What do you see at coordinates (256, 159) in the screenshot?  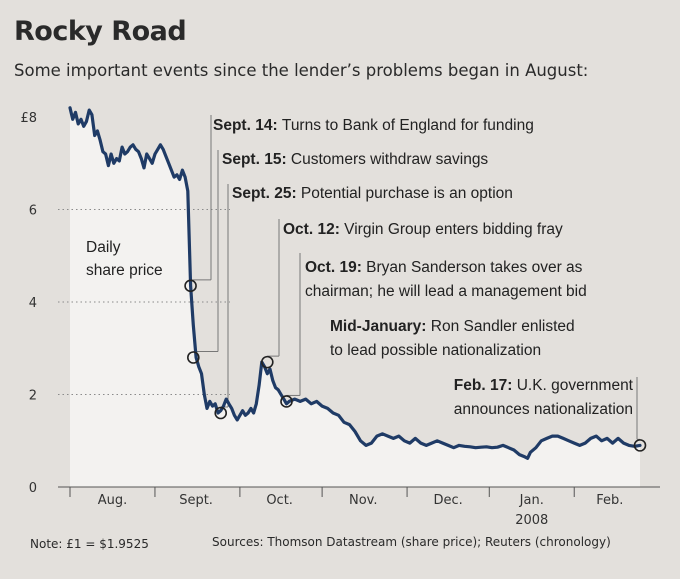 I see `annotation-date: Sept. 15:` at bounding box center [256, 159].